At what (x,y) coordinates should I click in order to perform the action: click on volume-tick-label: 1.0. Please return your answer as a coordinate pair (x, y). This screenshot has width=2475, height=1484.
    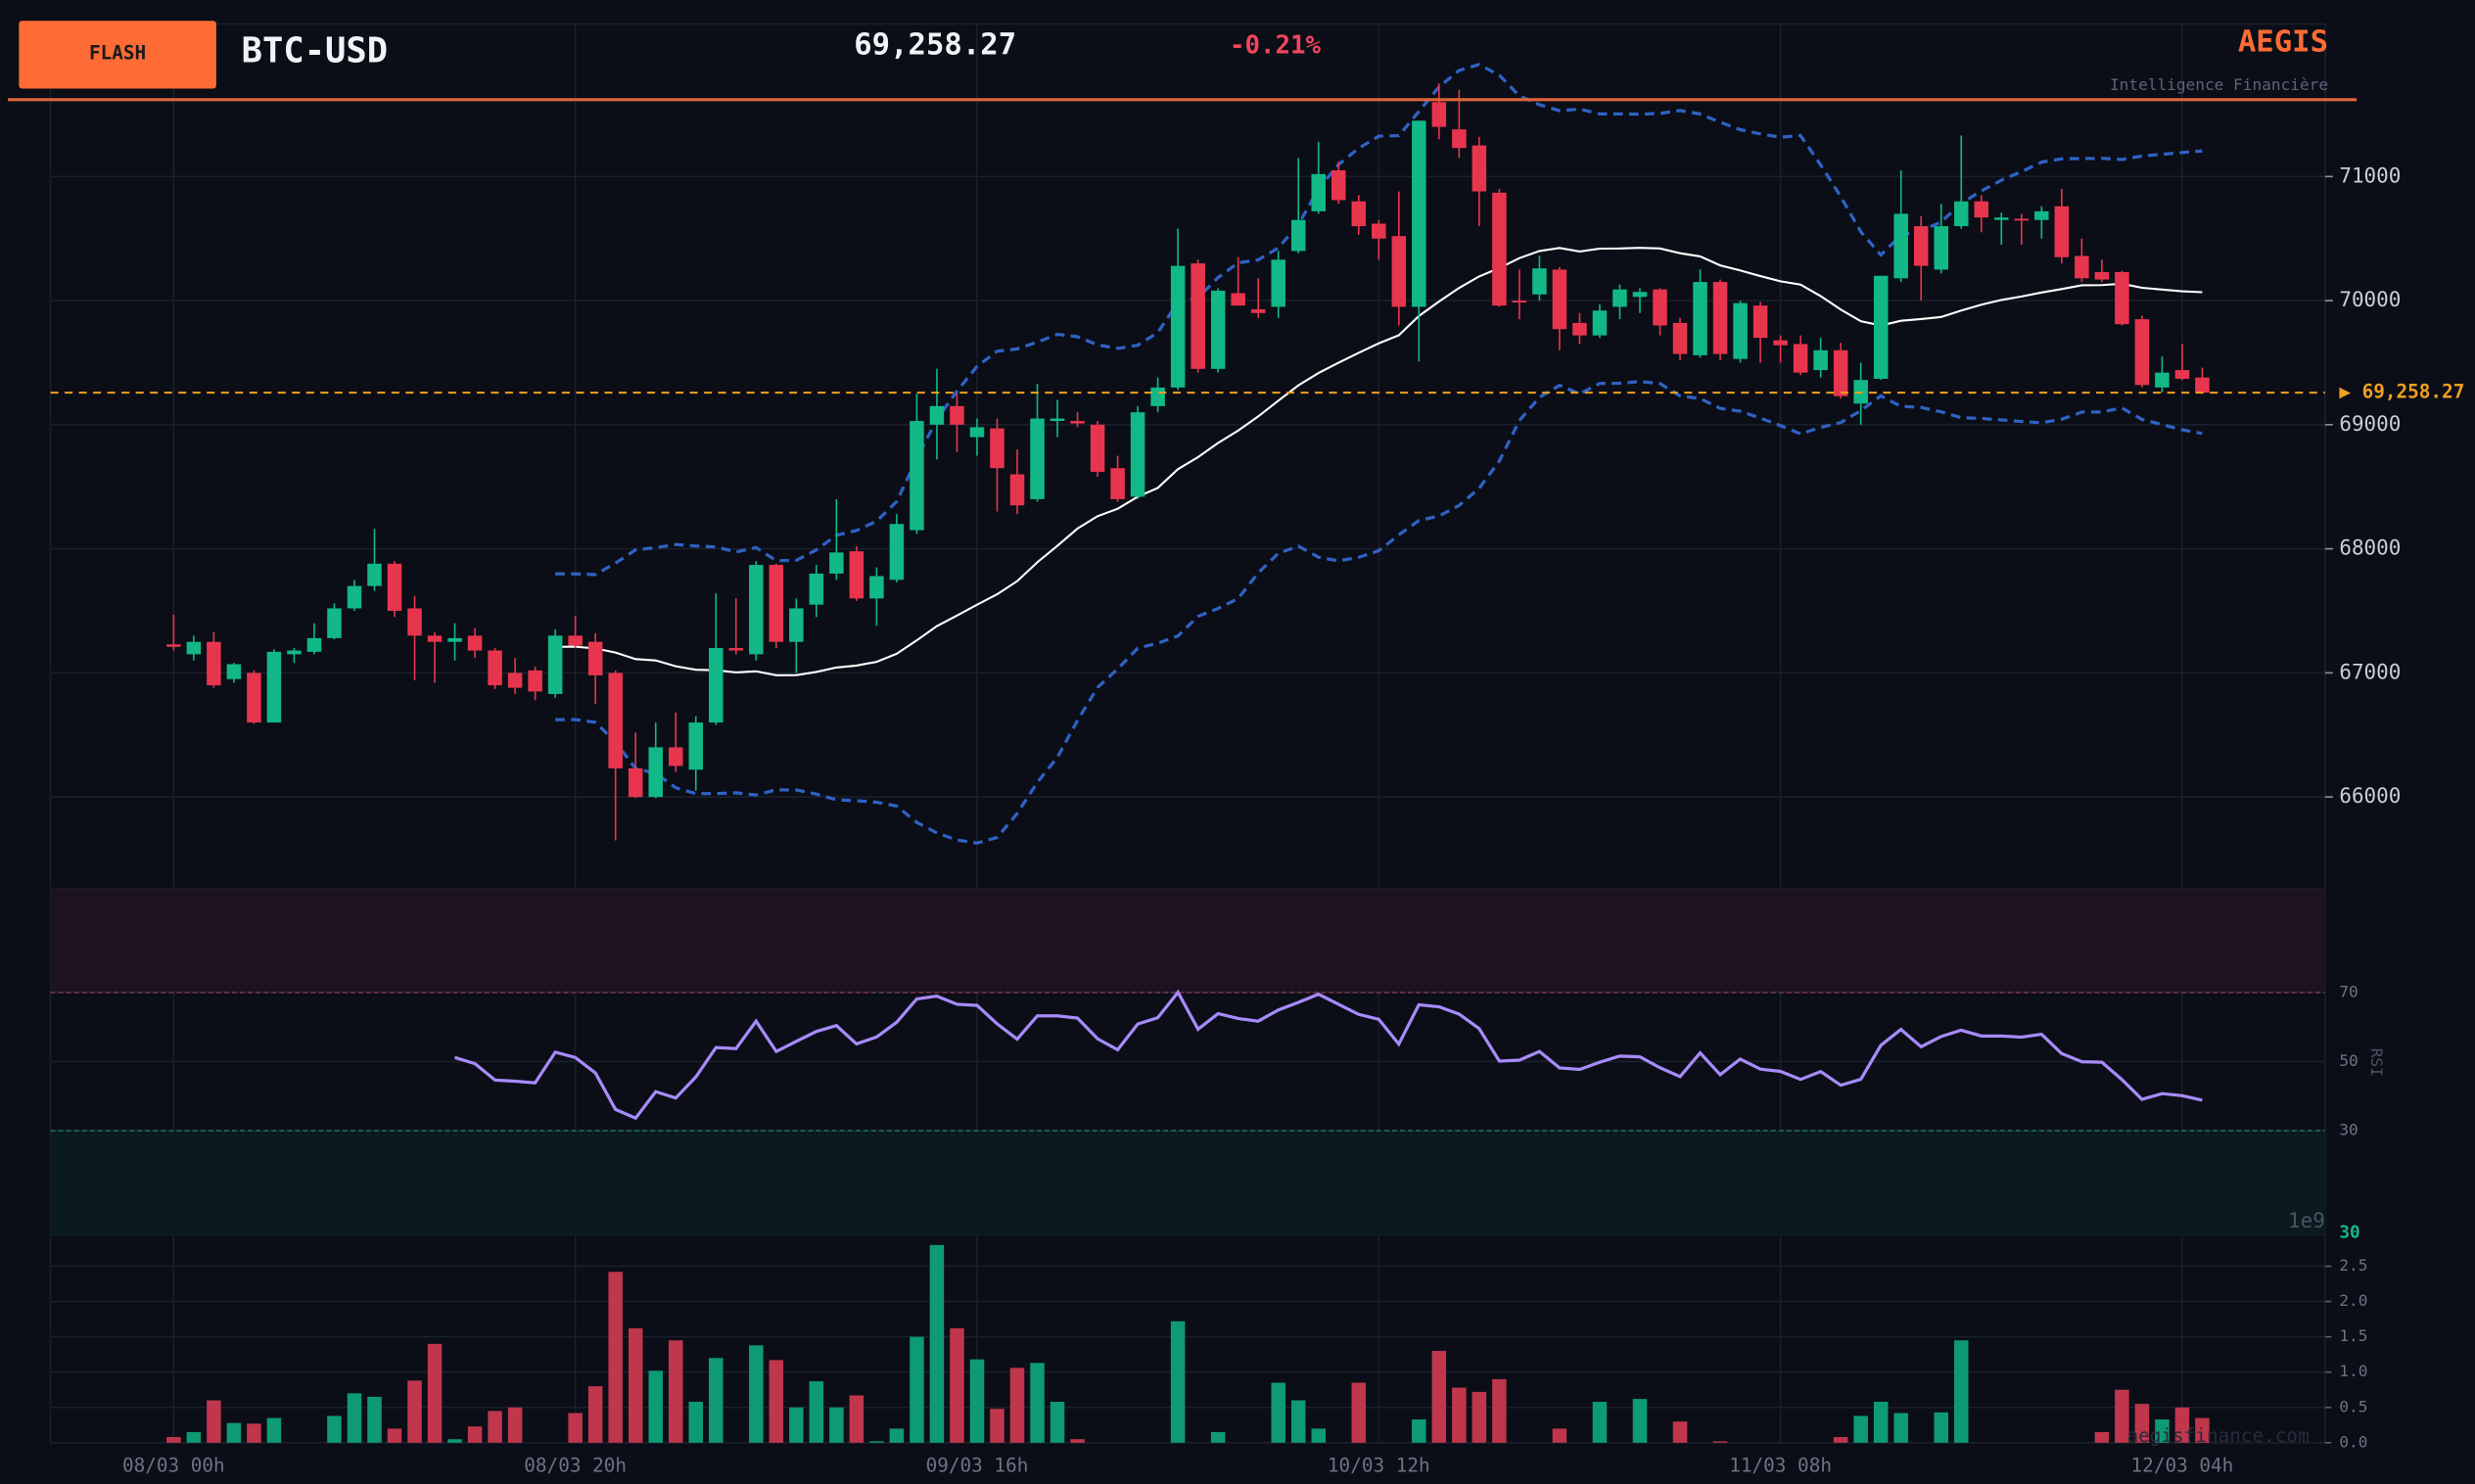
    Looking at the image, I should click on (2353, 1371).